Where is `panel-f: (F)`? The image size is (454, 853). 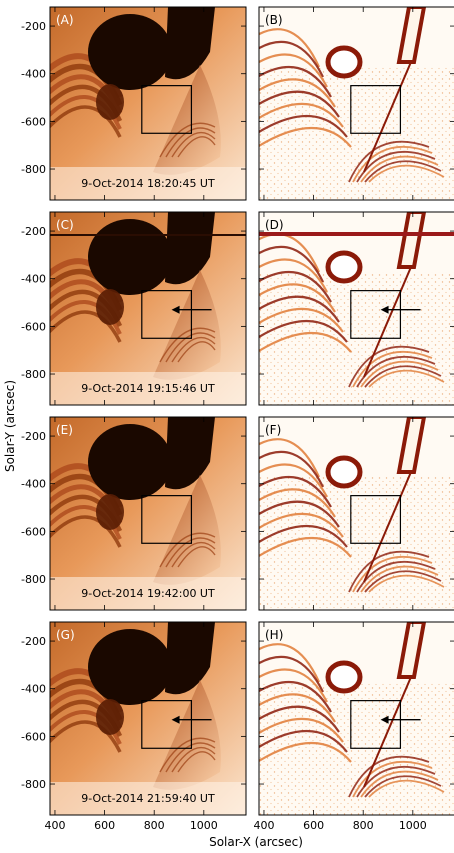
panel-f: (F) is located at coordinates (356, 513).